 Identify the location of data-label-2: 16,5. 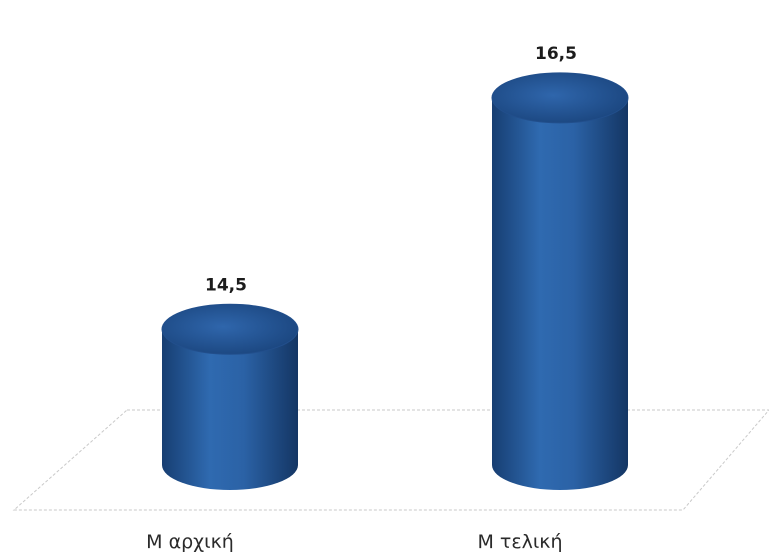
(556, 54).